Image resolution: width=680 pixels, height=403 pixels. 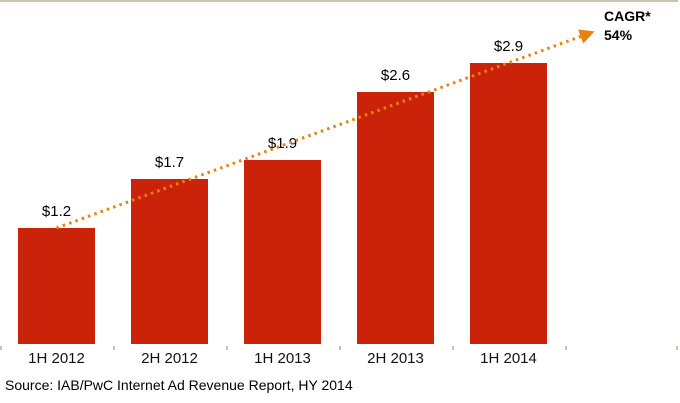 I want to click on cagr-annotation: CAGR* 54%, so click(x=627, y=26).